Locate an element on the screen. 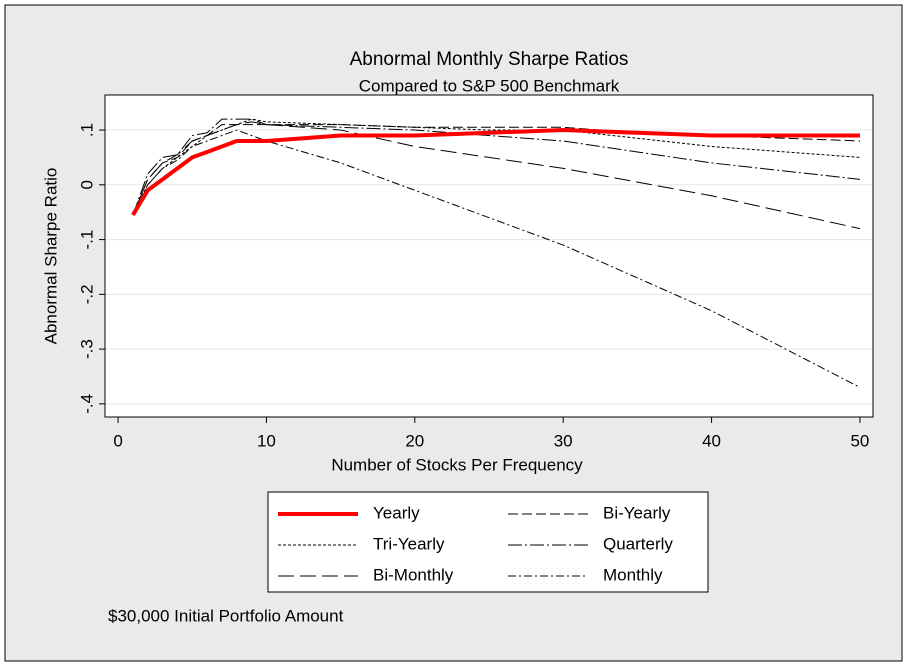  legend-label: Quarterly is located at coordinates (638, 543).